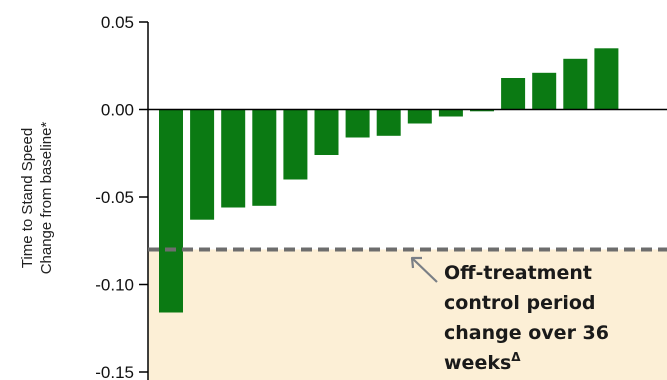 The image size is (667, 380). I want to click on y-axis-label-line-1: Time to Stand Speed, so click(27, 198).